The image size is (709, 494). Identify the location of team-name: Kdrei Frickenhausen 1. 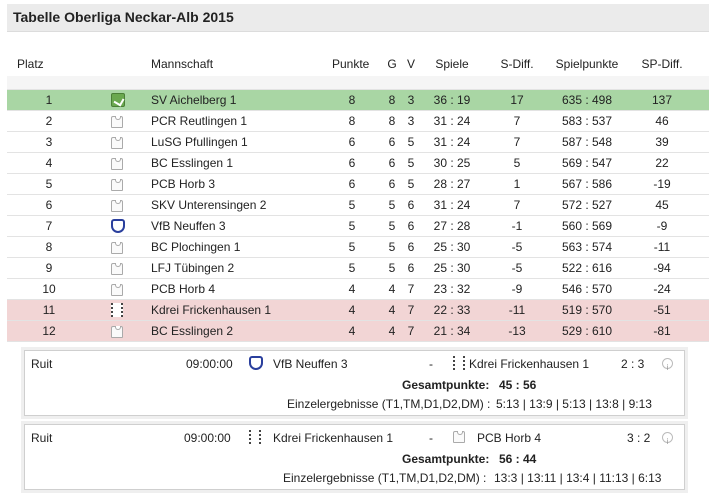
(211, 310).